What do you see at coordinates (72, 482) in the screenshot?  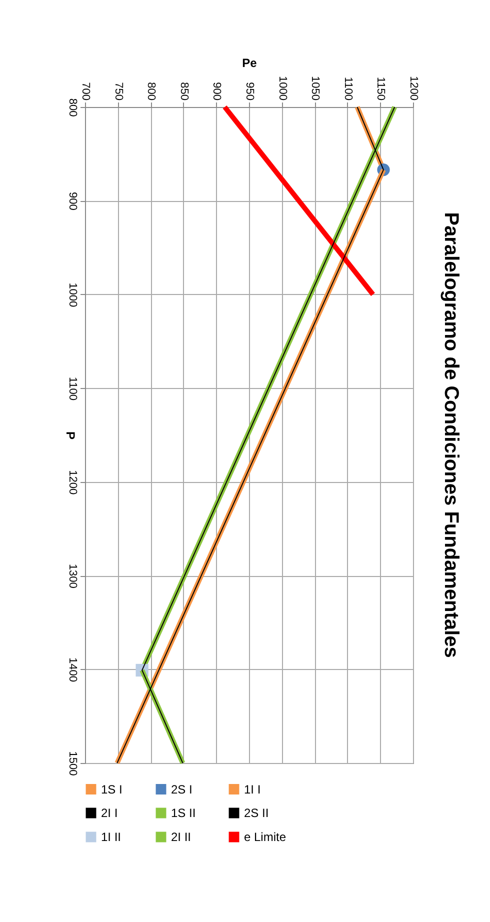 I see `y-tick-label: 1200` at bounding box center [72, 482].